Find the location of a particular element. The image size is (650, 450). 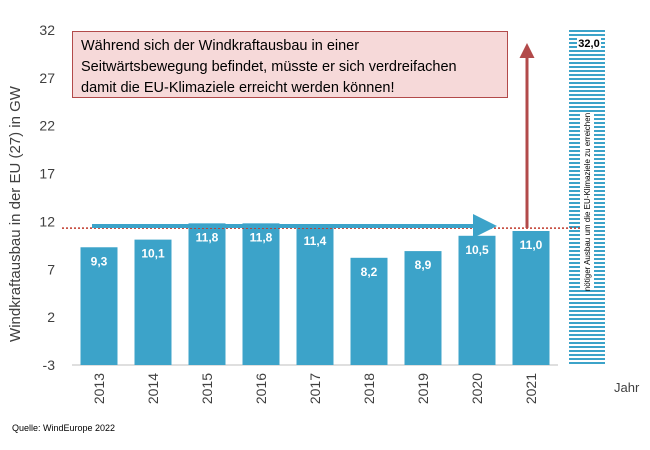

y-tick-label: 32 is located at coordinates (47, 30).